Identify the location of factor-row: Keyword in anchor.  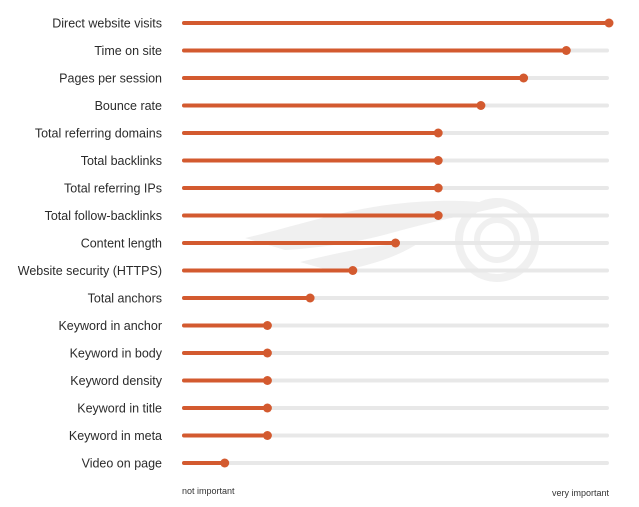
(333, 326).